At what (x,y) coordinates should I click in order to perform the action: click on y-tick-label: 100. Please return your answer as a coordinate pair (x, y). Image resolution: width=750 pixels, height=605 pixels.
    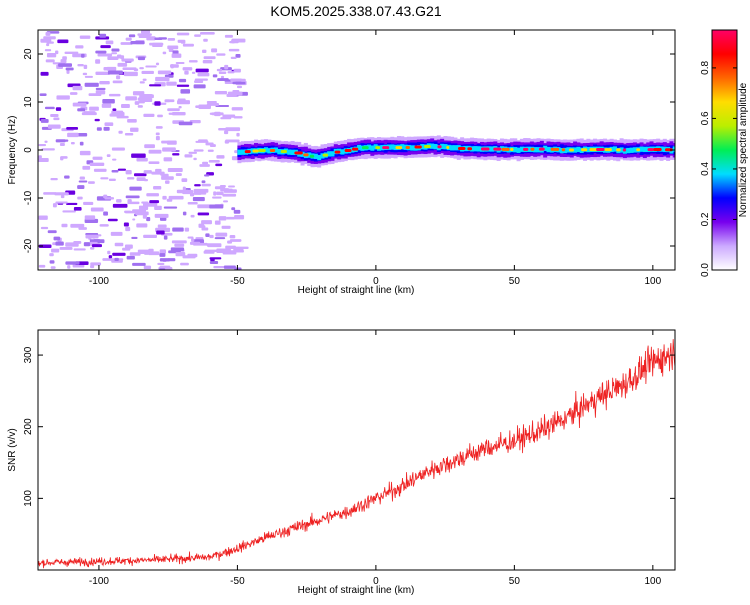
    Looking at the image, I should click on (28, 498).